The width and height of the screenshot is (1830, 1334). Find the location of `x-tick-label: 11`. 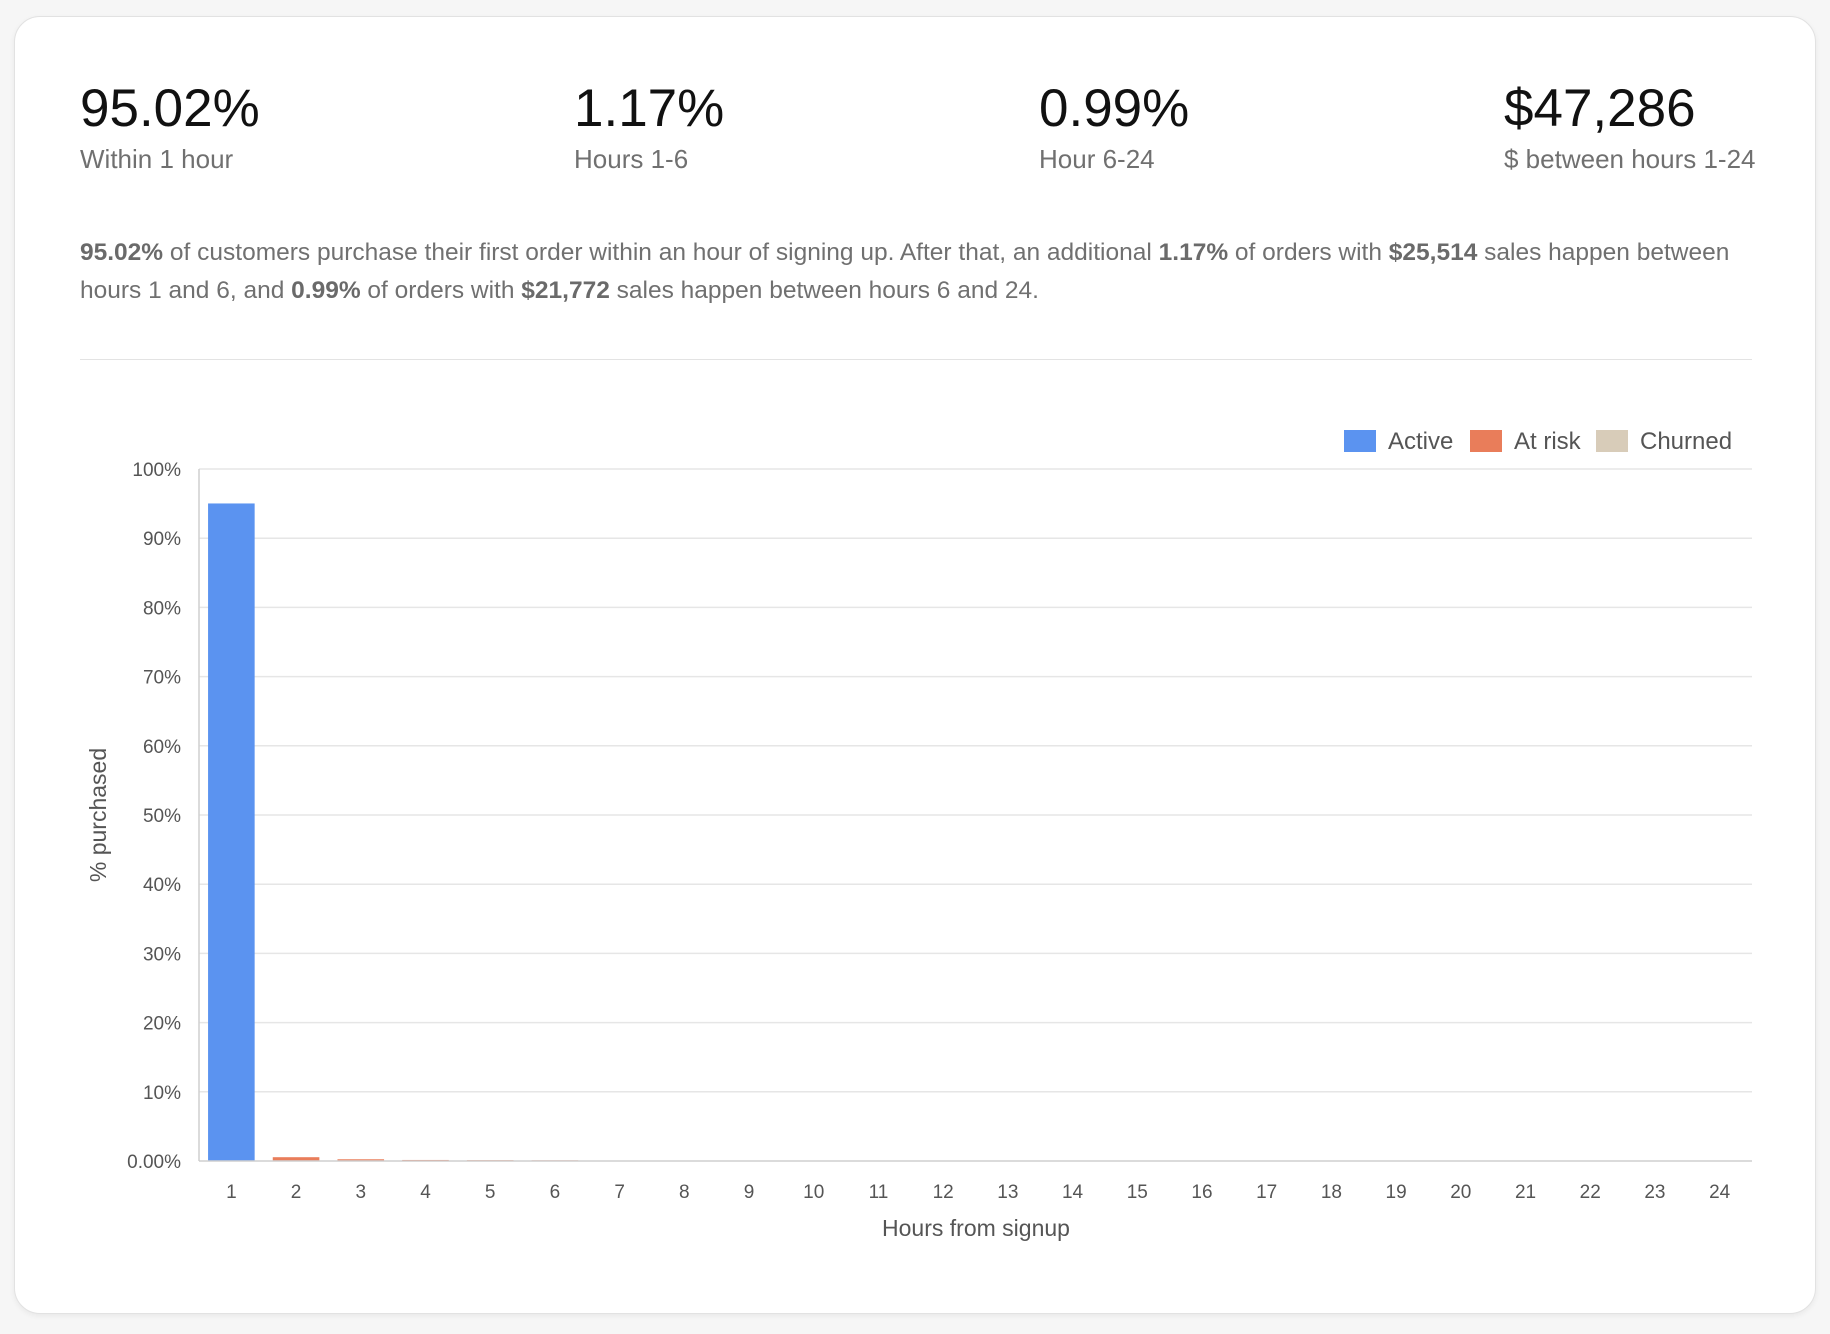

x-tick-label: 11 is located at coordinates (879, 1192).